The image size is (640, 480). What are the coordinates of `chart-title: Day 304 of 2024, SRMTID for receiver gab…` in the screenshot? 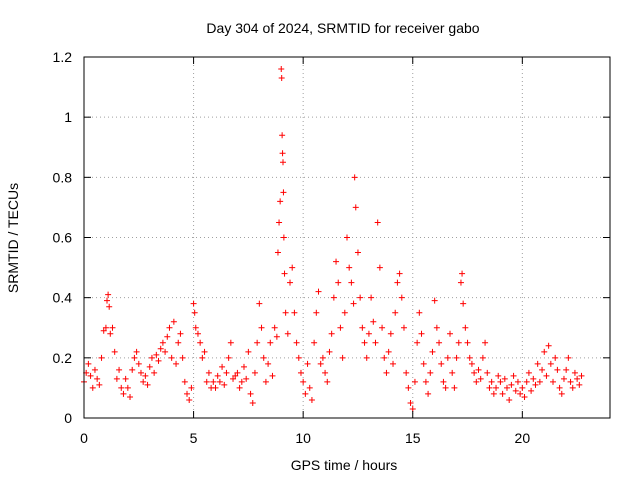 It's located at (342, 28).